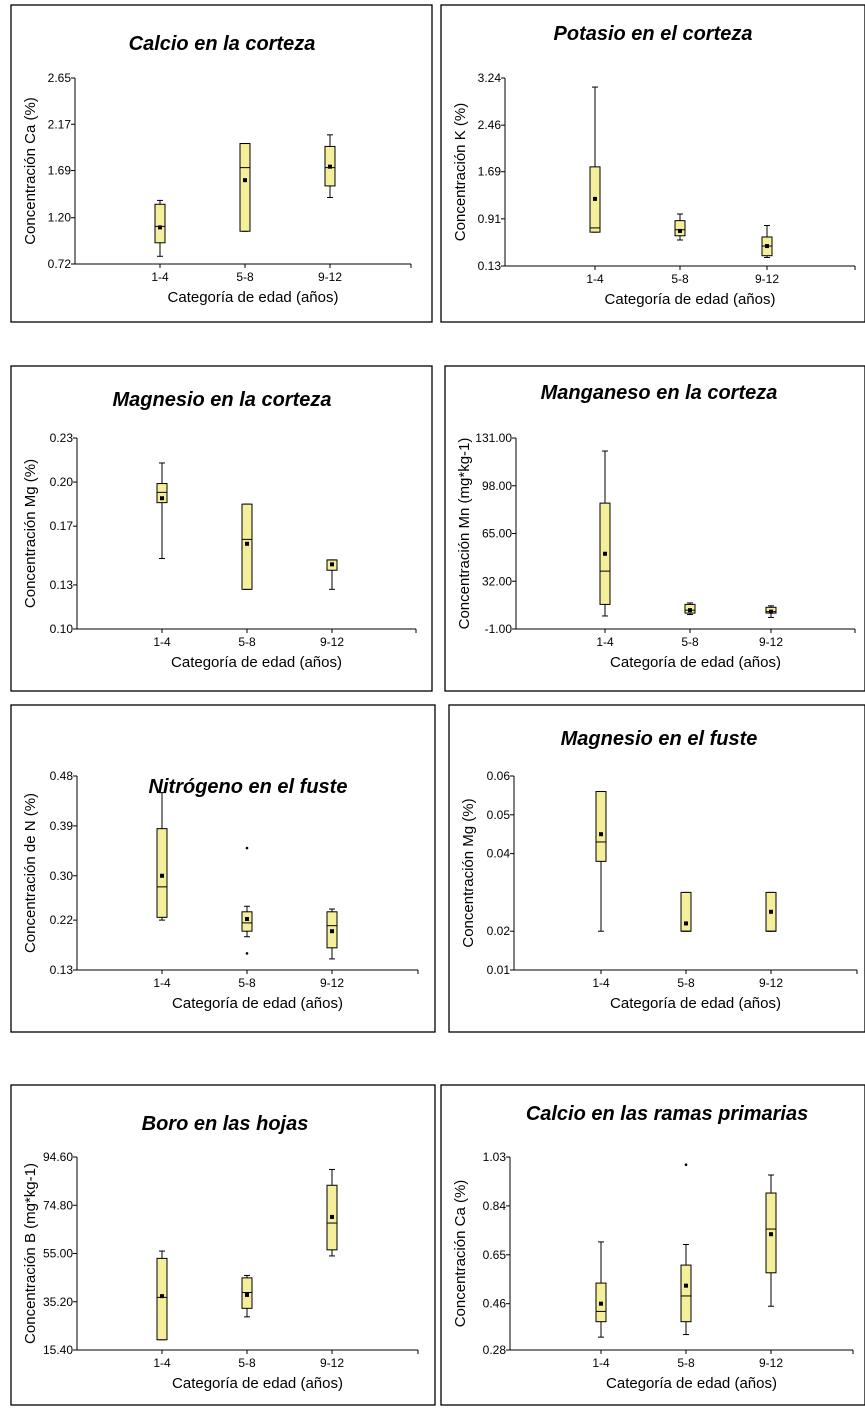 The height and width of the screenshot is (1413, 865). Describe the element at coordinates (460, 172) in the screenshot. I see `y-axis-label: Concentración K (%)` at that location.